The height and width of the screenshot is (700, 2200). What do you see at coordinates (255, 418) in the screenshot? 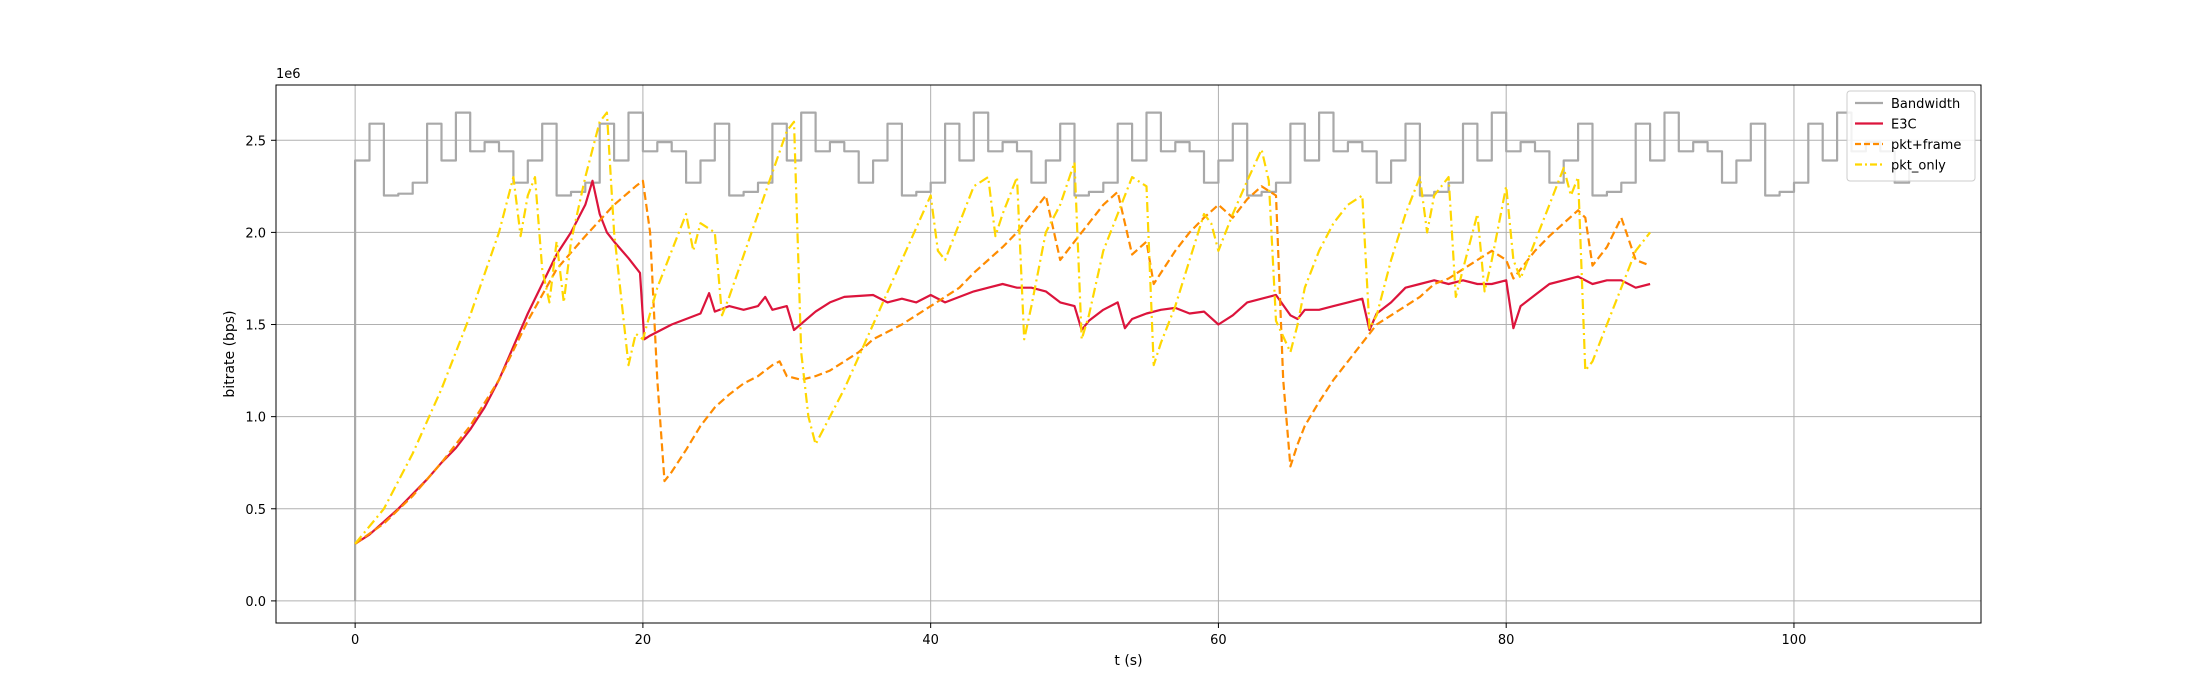
I see `y-tick-label: 1.0` at bounding box center [255, 418].